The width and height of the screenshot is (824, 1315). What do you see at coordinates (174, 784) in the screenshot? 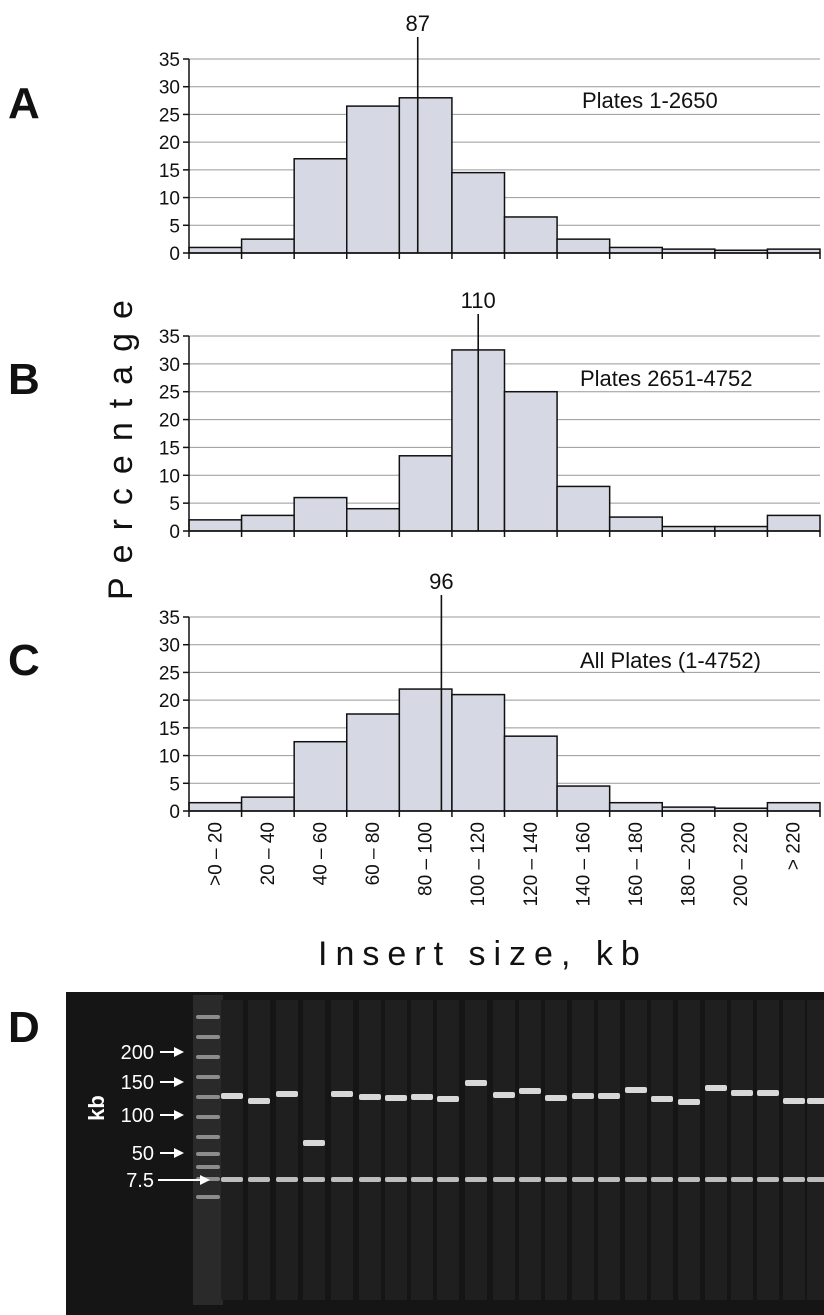
I see `y-tick-label: 5` at bounding box center [174, 784].